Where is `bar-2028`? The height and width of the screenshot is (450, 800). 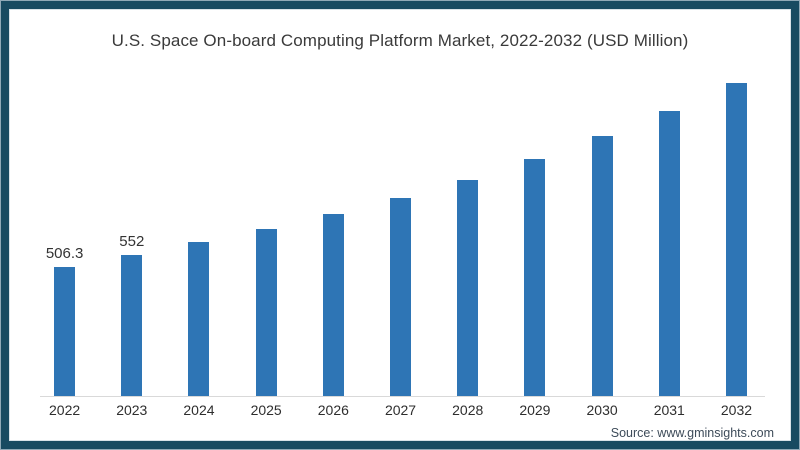 bar-2028 is located at coordinates (468, 288).